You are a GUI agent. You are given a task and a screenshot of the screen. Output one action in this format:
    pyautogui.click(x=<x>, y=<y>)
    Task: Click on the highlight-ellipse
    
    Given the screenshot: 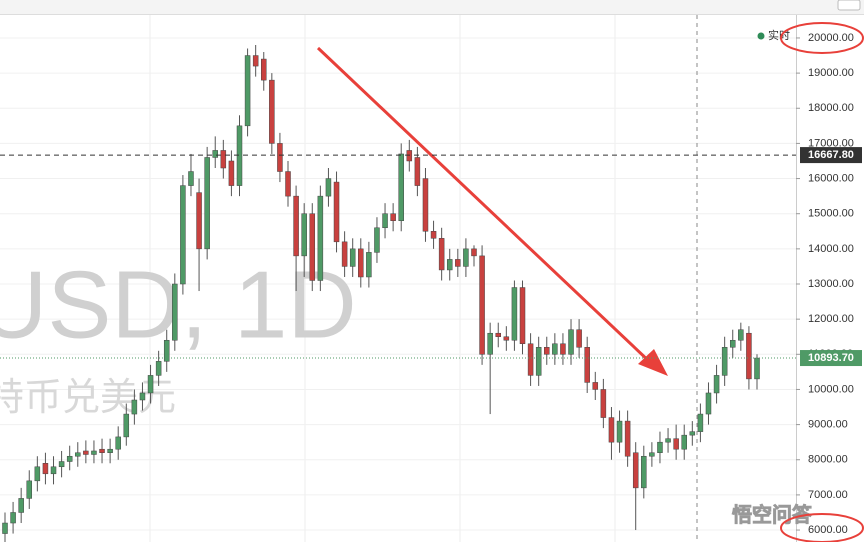 What is the action you would take?
    pyautogui.click(x=822, y=38)
    